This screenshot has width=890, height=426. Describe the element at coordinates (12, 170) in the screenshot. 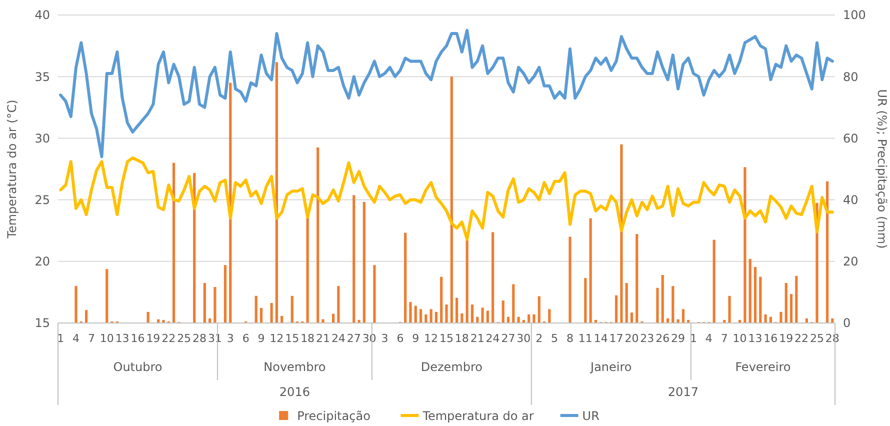

I see `y-axis-title: Temperatura do ar (°C)` at that location.